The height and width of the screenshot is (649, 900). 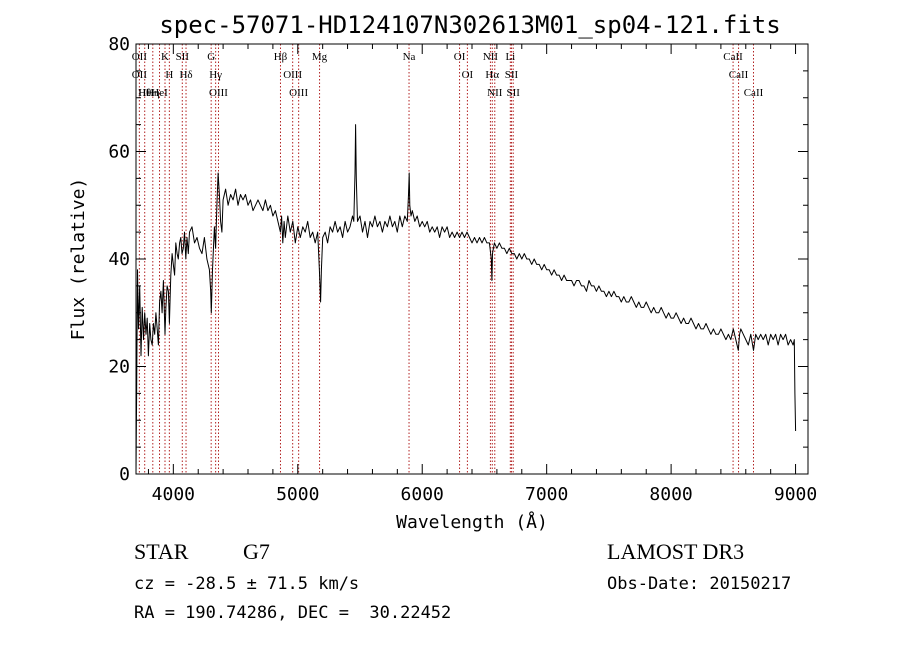 I want to click on x-tick-label: 7000, so click(x=546, y=494).